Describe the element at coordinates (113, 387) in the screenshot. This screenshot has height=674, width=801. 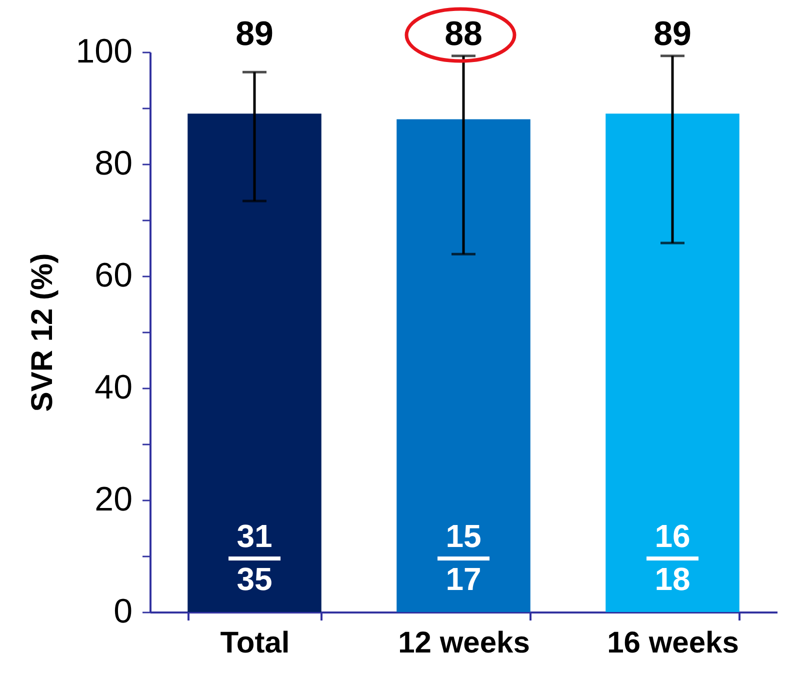
I see `y-tick-label: 40` at that location.